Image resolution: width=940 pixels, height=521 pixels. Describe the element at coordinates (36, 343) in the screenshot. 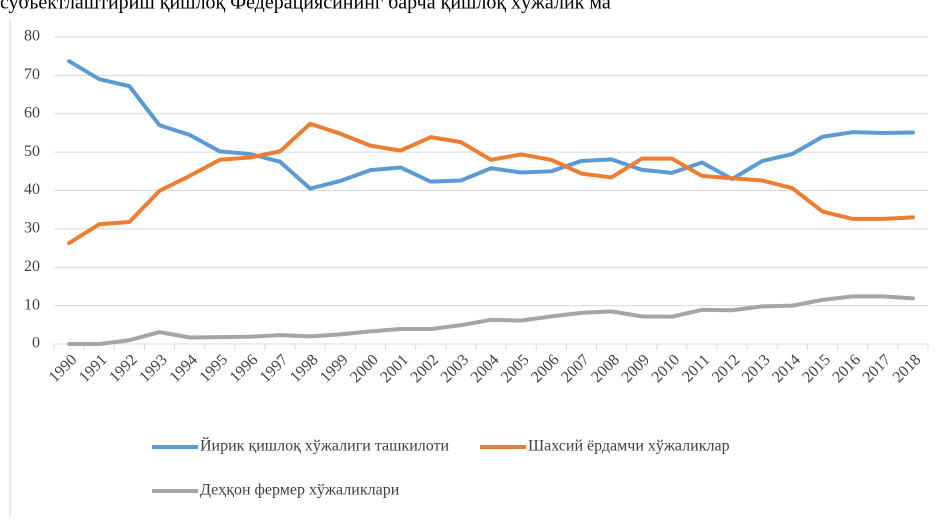

I see `y-tick-label: 0` at that location.